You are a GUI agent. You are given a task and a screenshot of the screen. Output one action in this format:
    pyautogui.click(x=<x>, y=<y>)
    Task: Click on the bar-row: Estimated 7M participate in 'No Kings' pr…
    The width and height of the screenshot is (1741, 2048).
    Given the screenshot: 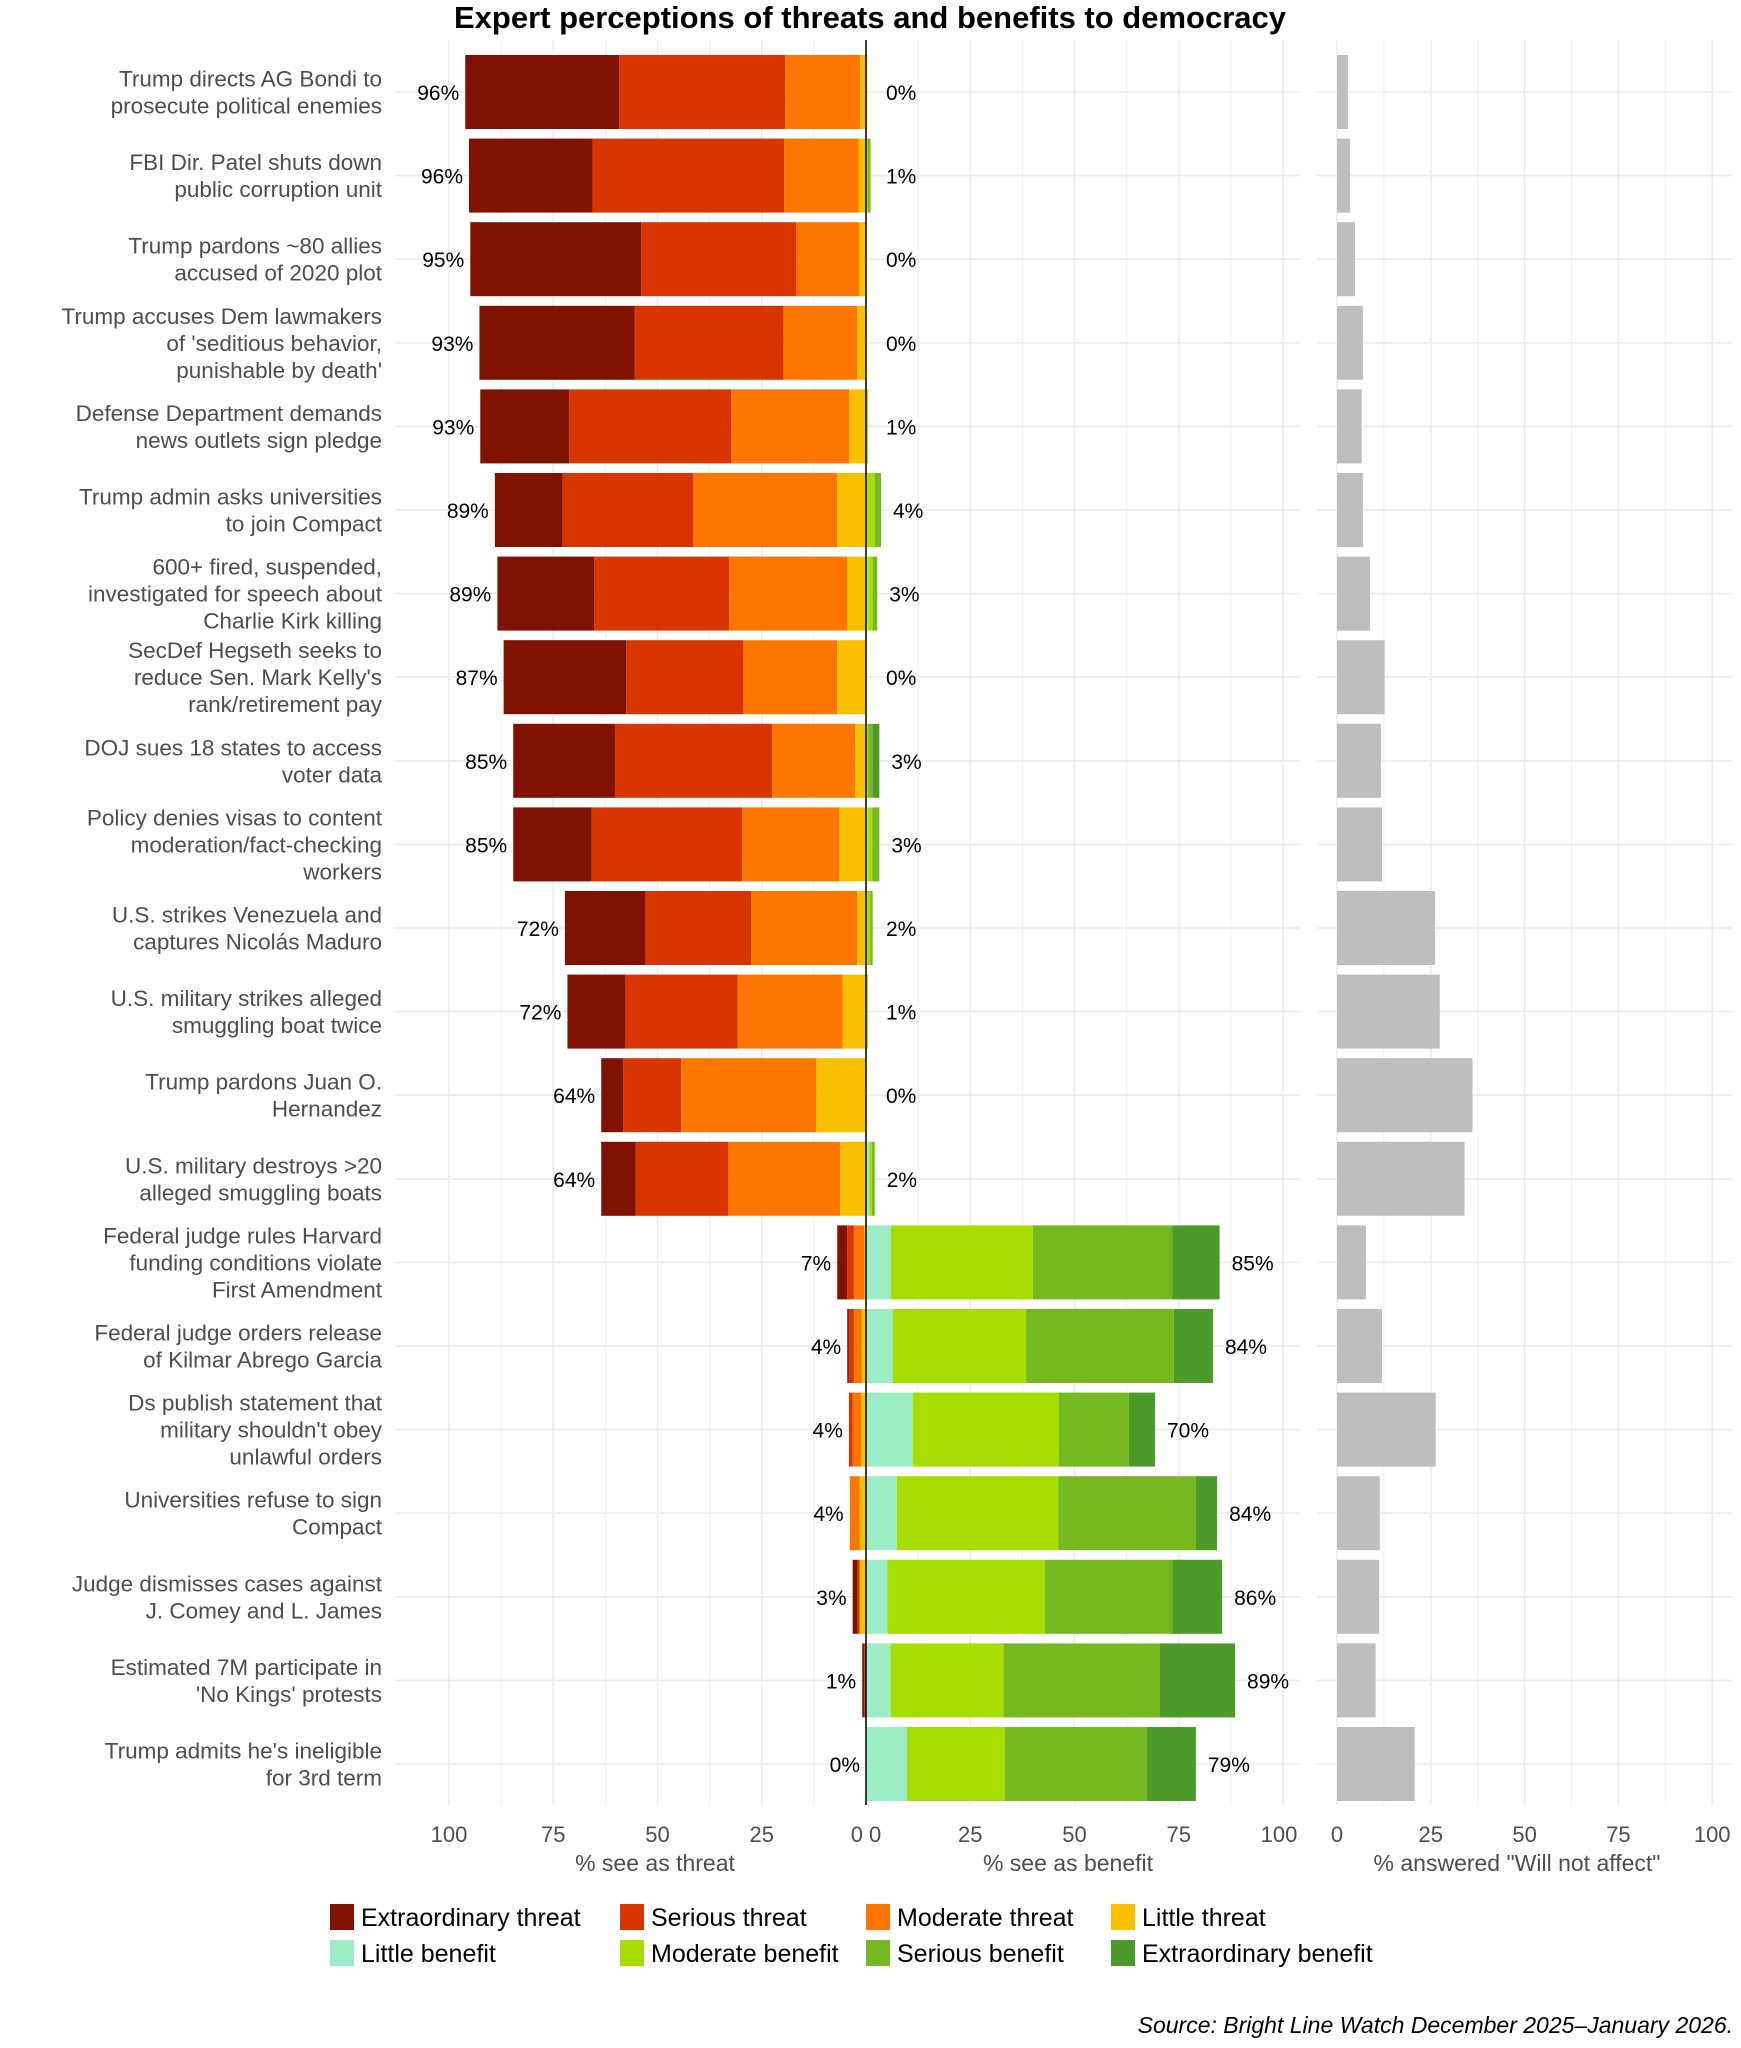 What is the action you would take?
    pyautogui.click(x=743, y=1680)
    